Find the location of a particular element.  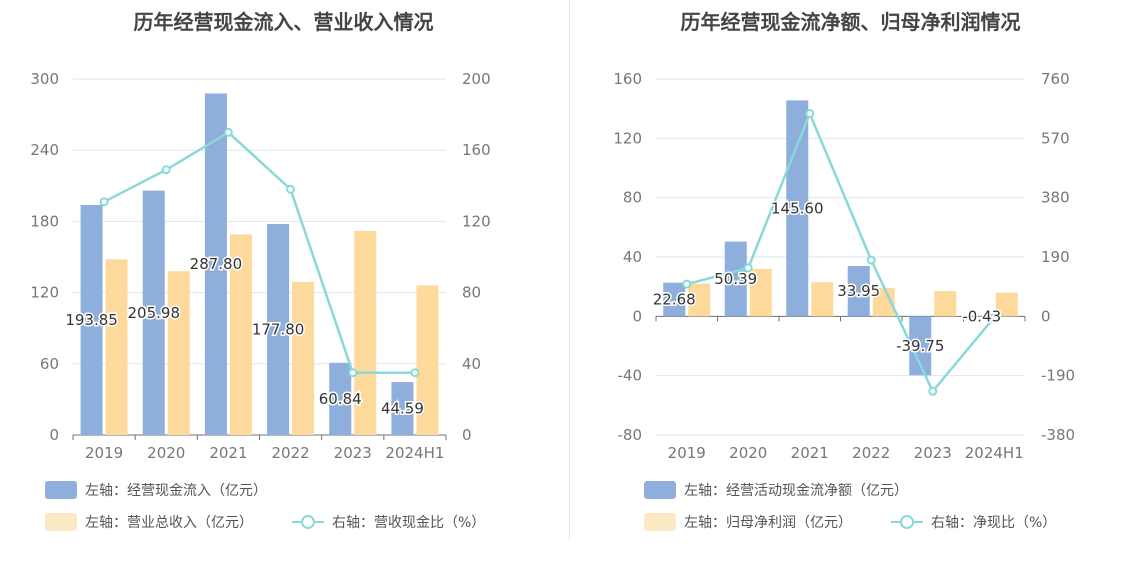

legend-label: 左轴：经营现金流入（亿元） is located at coordinates (176, 491).